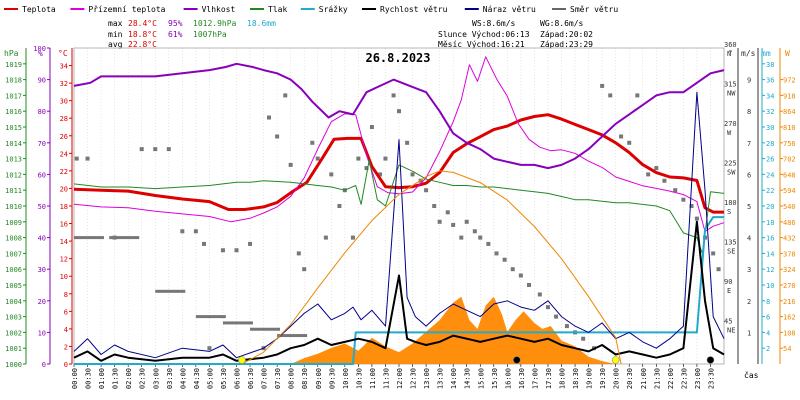  Describe the element at coordinates (66, 365) in the screenshot. I see `temp-tick-label: 0` at that location.